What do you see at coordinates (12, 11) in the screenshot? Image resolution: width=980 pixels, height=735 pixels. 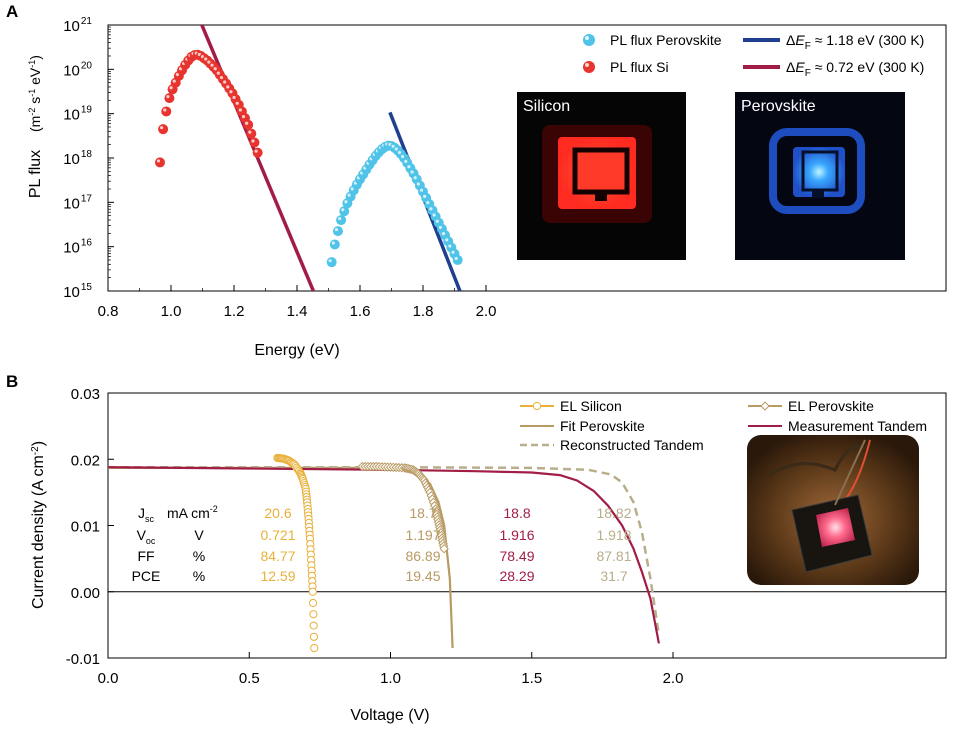 I see `panel-a-letter: A` at bounding box center [12, 11].